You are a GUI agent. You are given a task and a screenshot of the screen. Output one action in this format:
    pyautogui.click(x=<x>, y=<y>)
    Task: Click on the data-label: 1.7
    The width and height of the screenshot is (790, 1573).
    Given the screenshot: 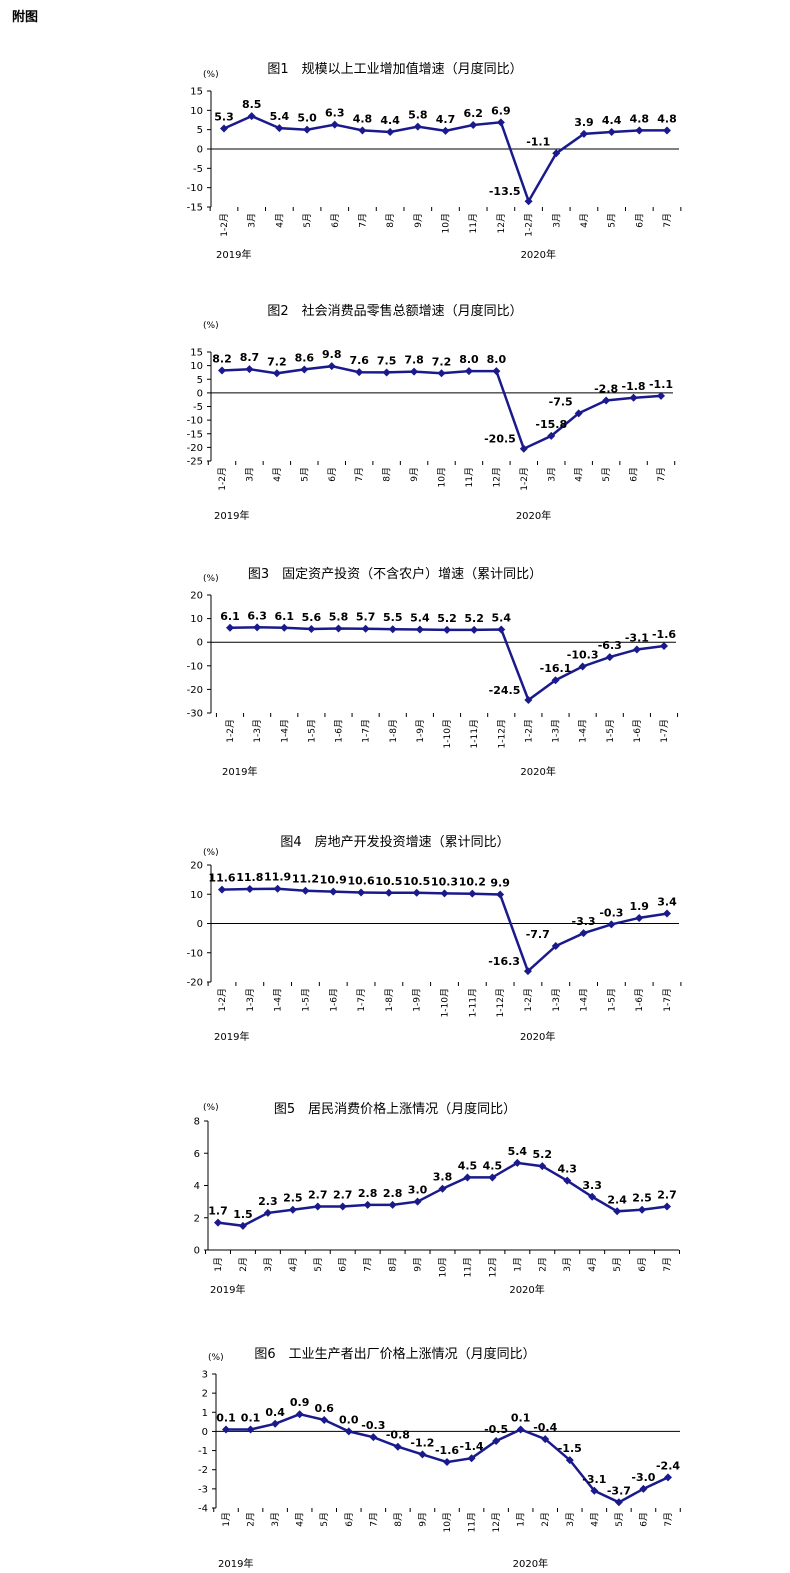 What is the action you would take?
    pyautogui.click(x=218, y=1211)
    